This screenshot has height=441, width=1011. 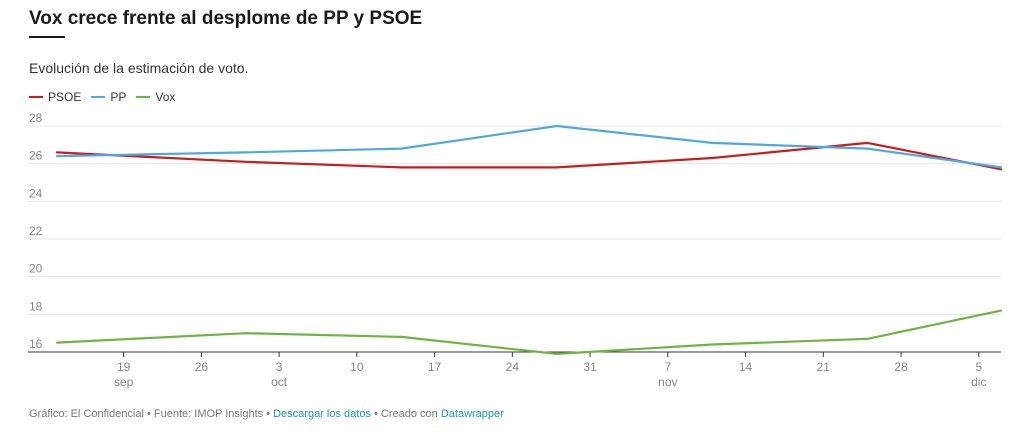 What do you see at coordinates (202, 367) in the screenshot?
I see `x-tick-label: 26` at bounding box center [202, 367].